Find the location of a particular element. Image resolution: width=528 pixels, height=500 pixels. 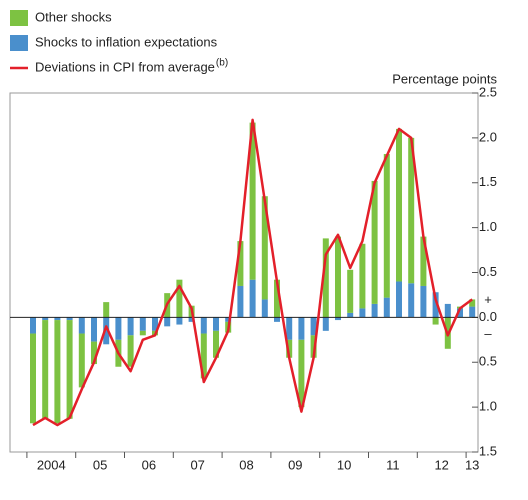

y-tick-label: 2.0 is located at coordinates (488, 136).